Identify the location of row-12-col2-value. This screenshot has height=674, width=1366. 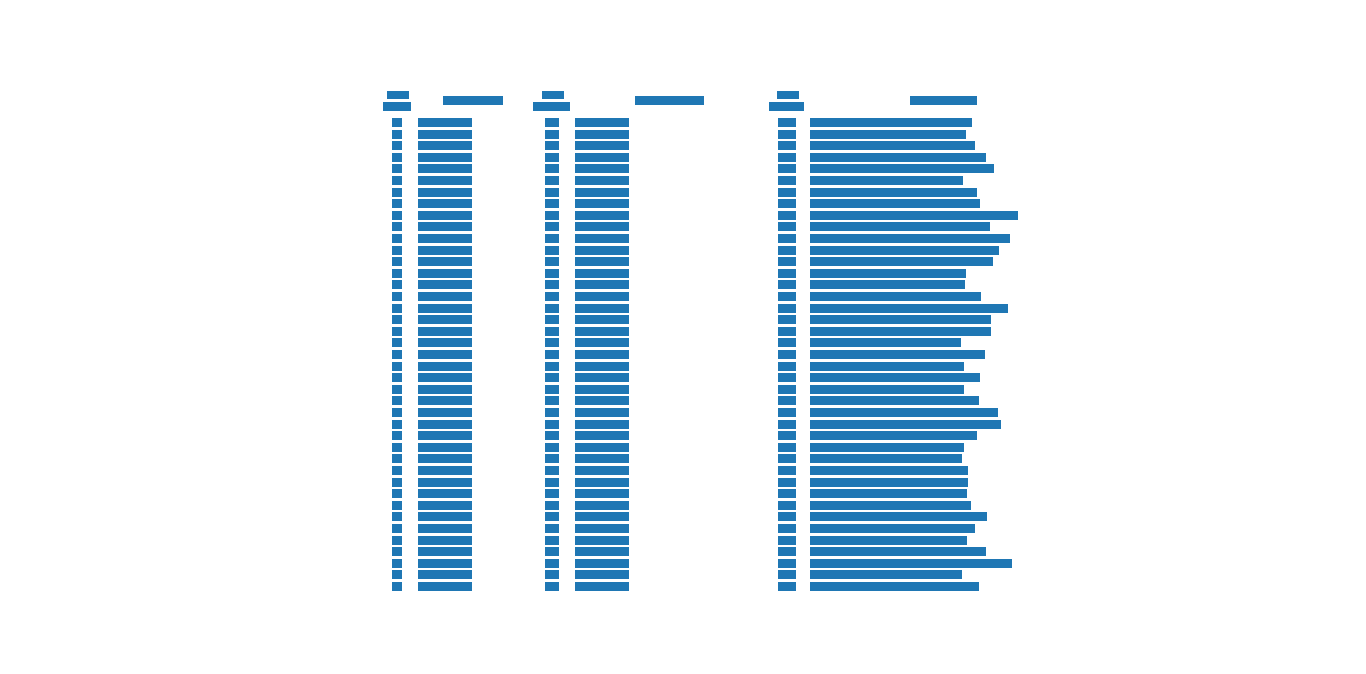
(602, 250).